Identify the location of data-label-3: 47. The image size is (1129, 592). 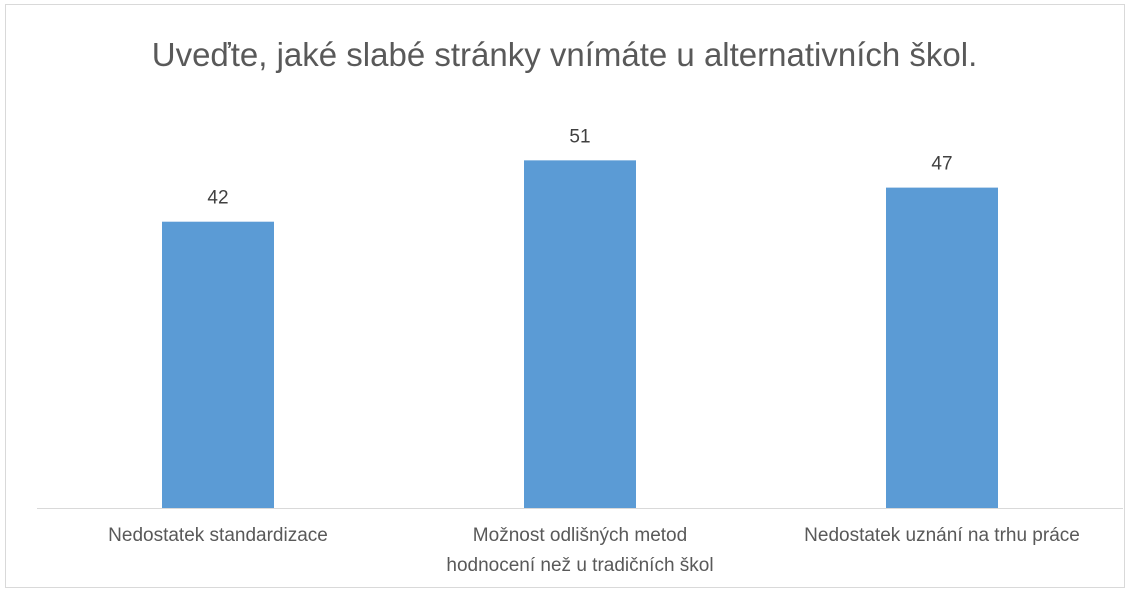
(941, 164).